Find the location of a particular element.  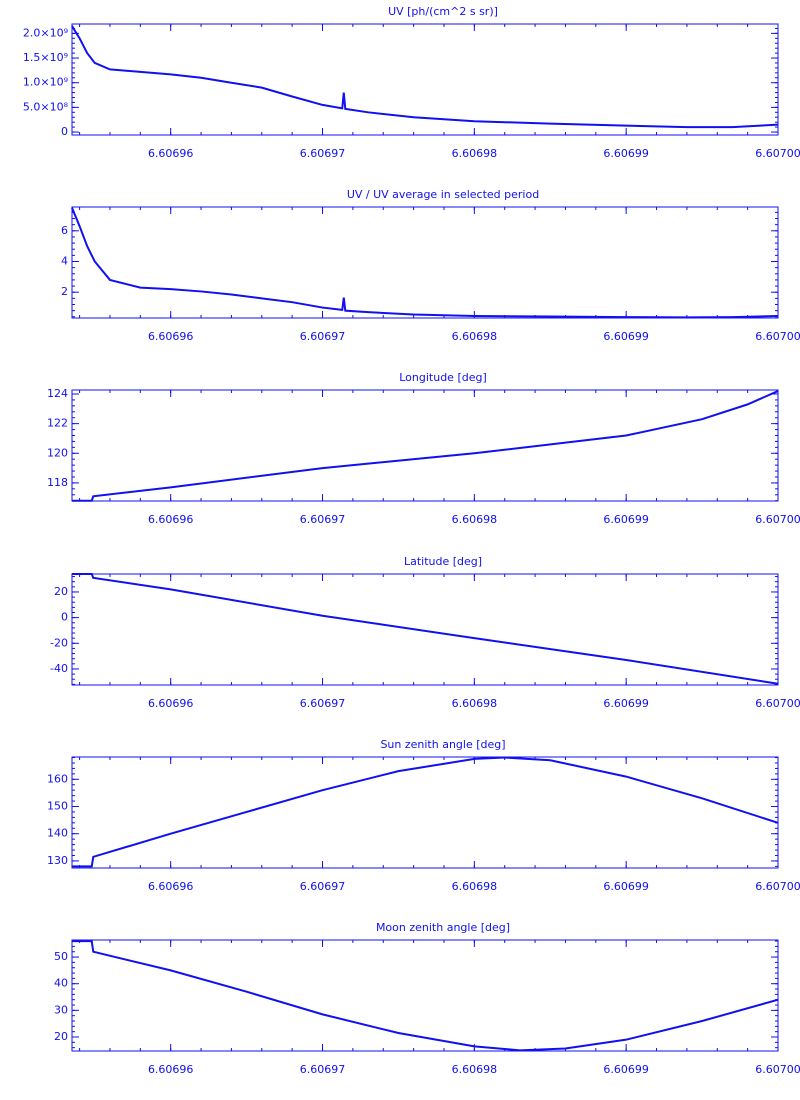

y-tick-label: -40 is located at coordinates (59, 668).